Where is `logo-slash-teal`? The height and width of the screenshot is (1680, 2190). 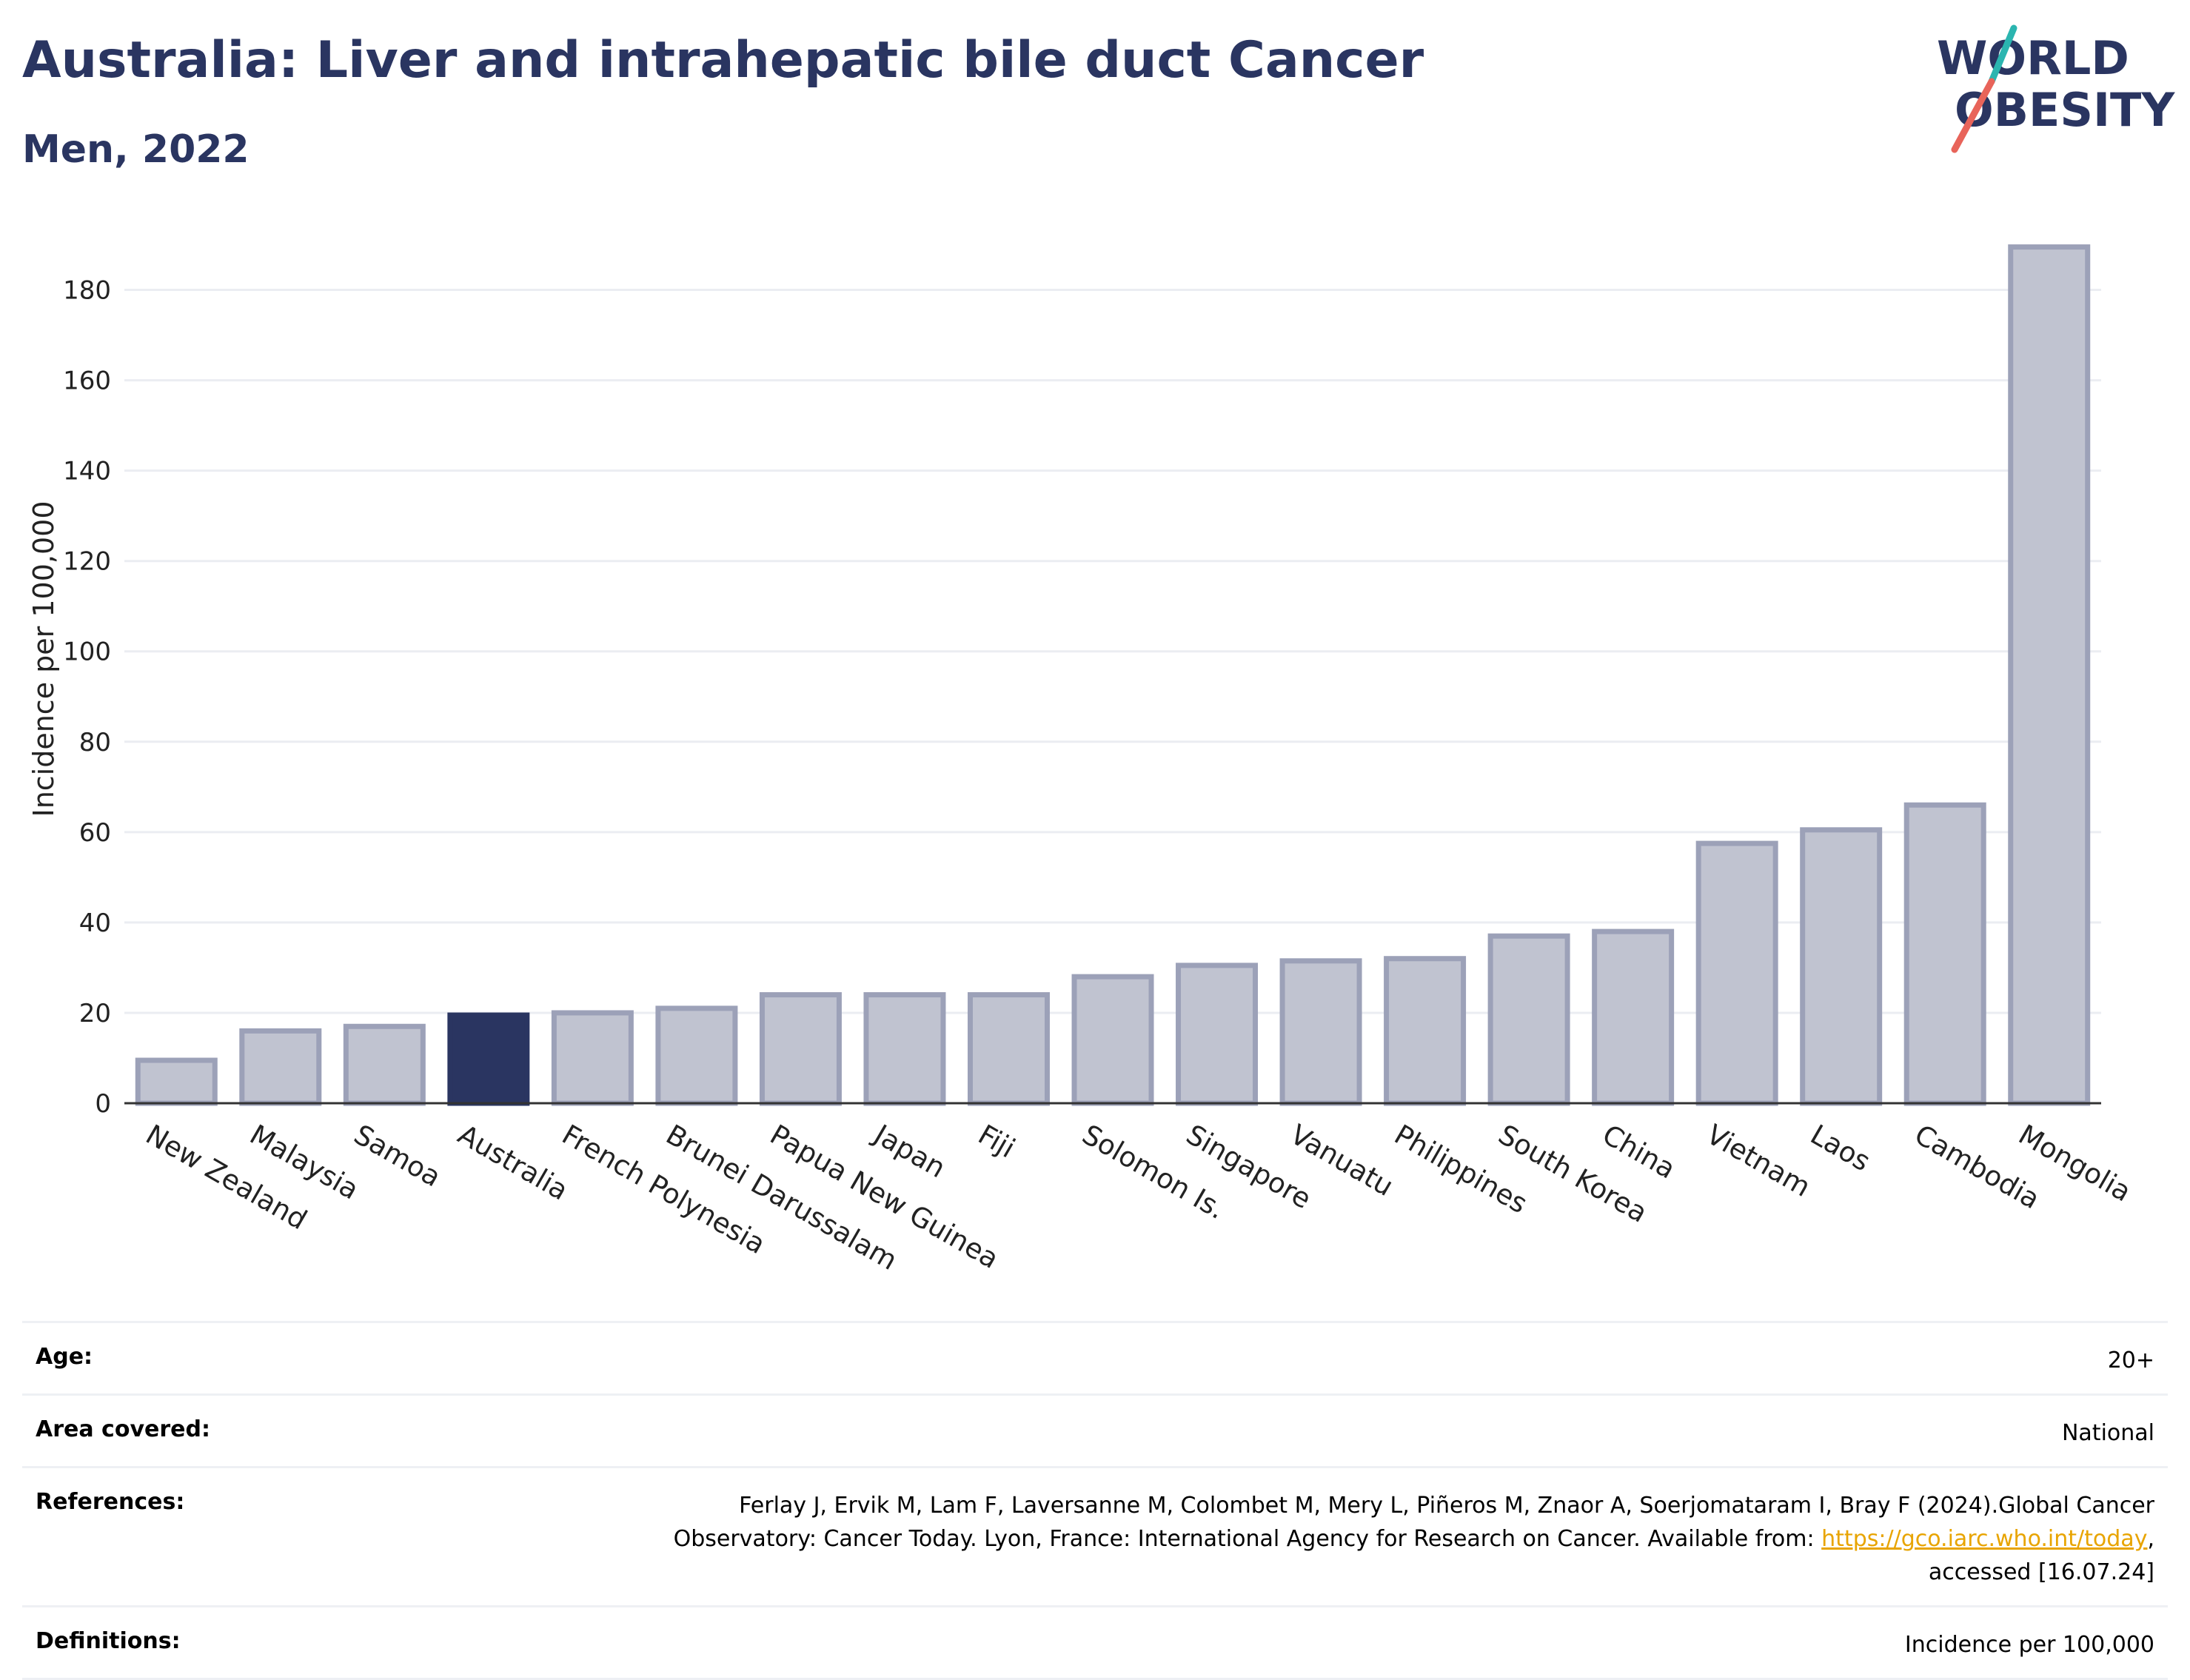 logo-slash-teal is located at coordinates (2002, 54).